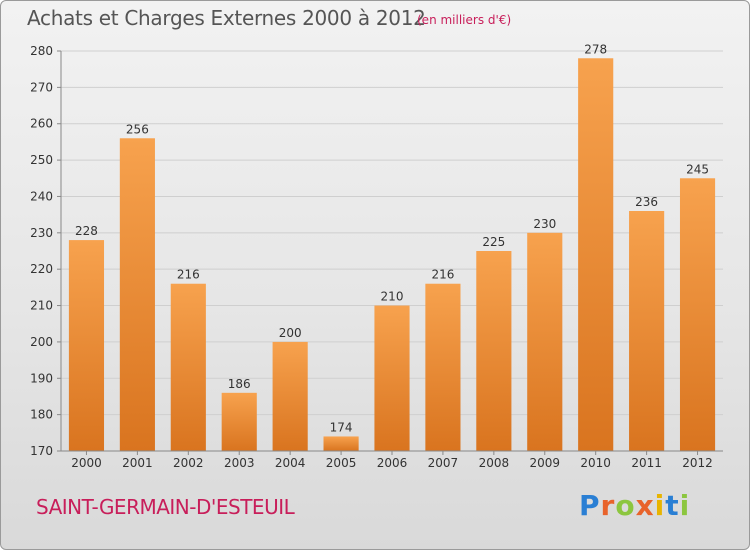 The height and width of the screenshot is (550, 750). Describe the element at coordinates (645, 505) in the screenshot. I see `logo-letter: x` at that location.